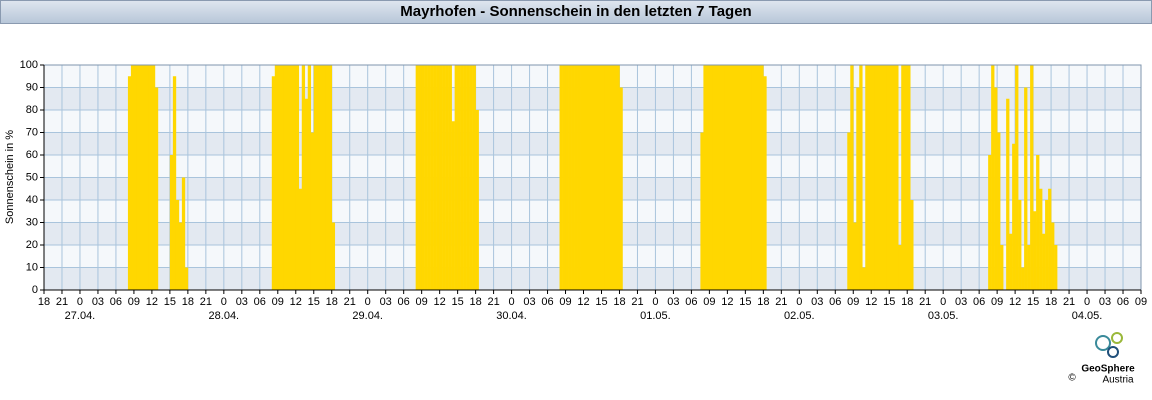 The height and width of the screenshot is (400, 1152). Describe the element at coordinates (224, 316) in the screenshot. I see `date-label: 28.04.` at that location.